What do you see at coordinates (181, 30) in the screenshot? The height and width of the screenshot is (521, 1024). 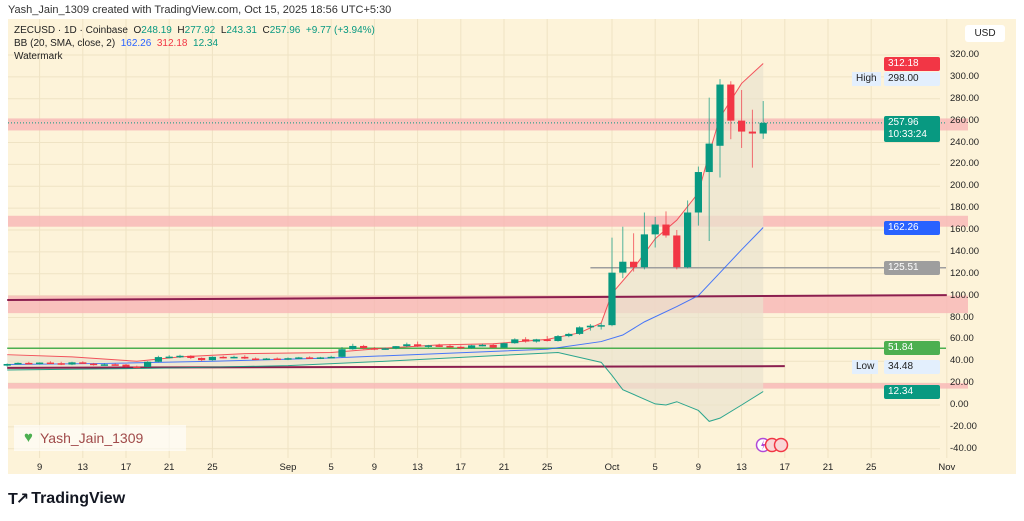 I see `high-label: H` at bounding box center [181, 30].